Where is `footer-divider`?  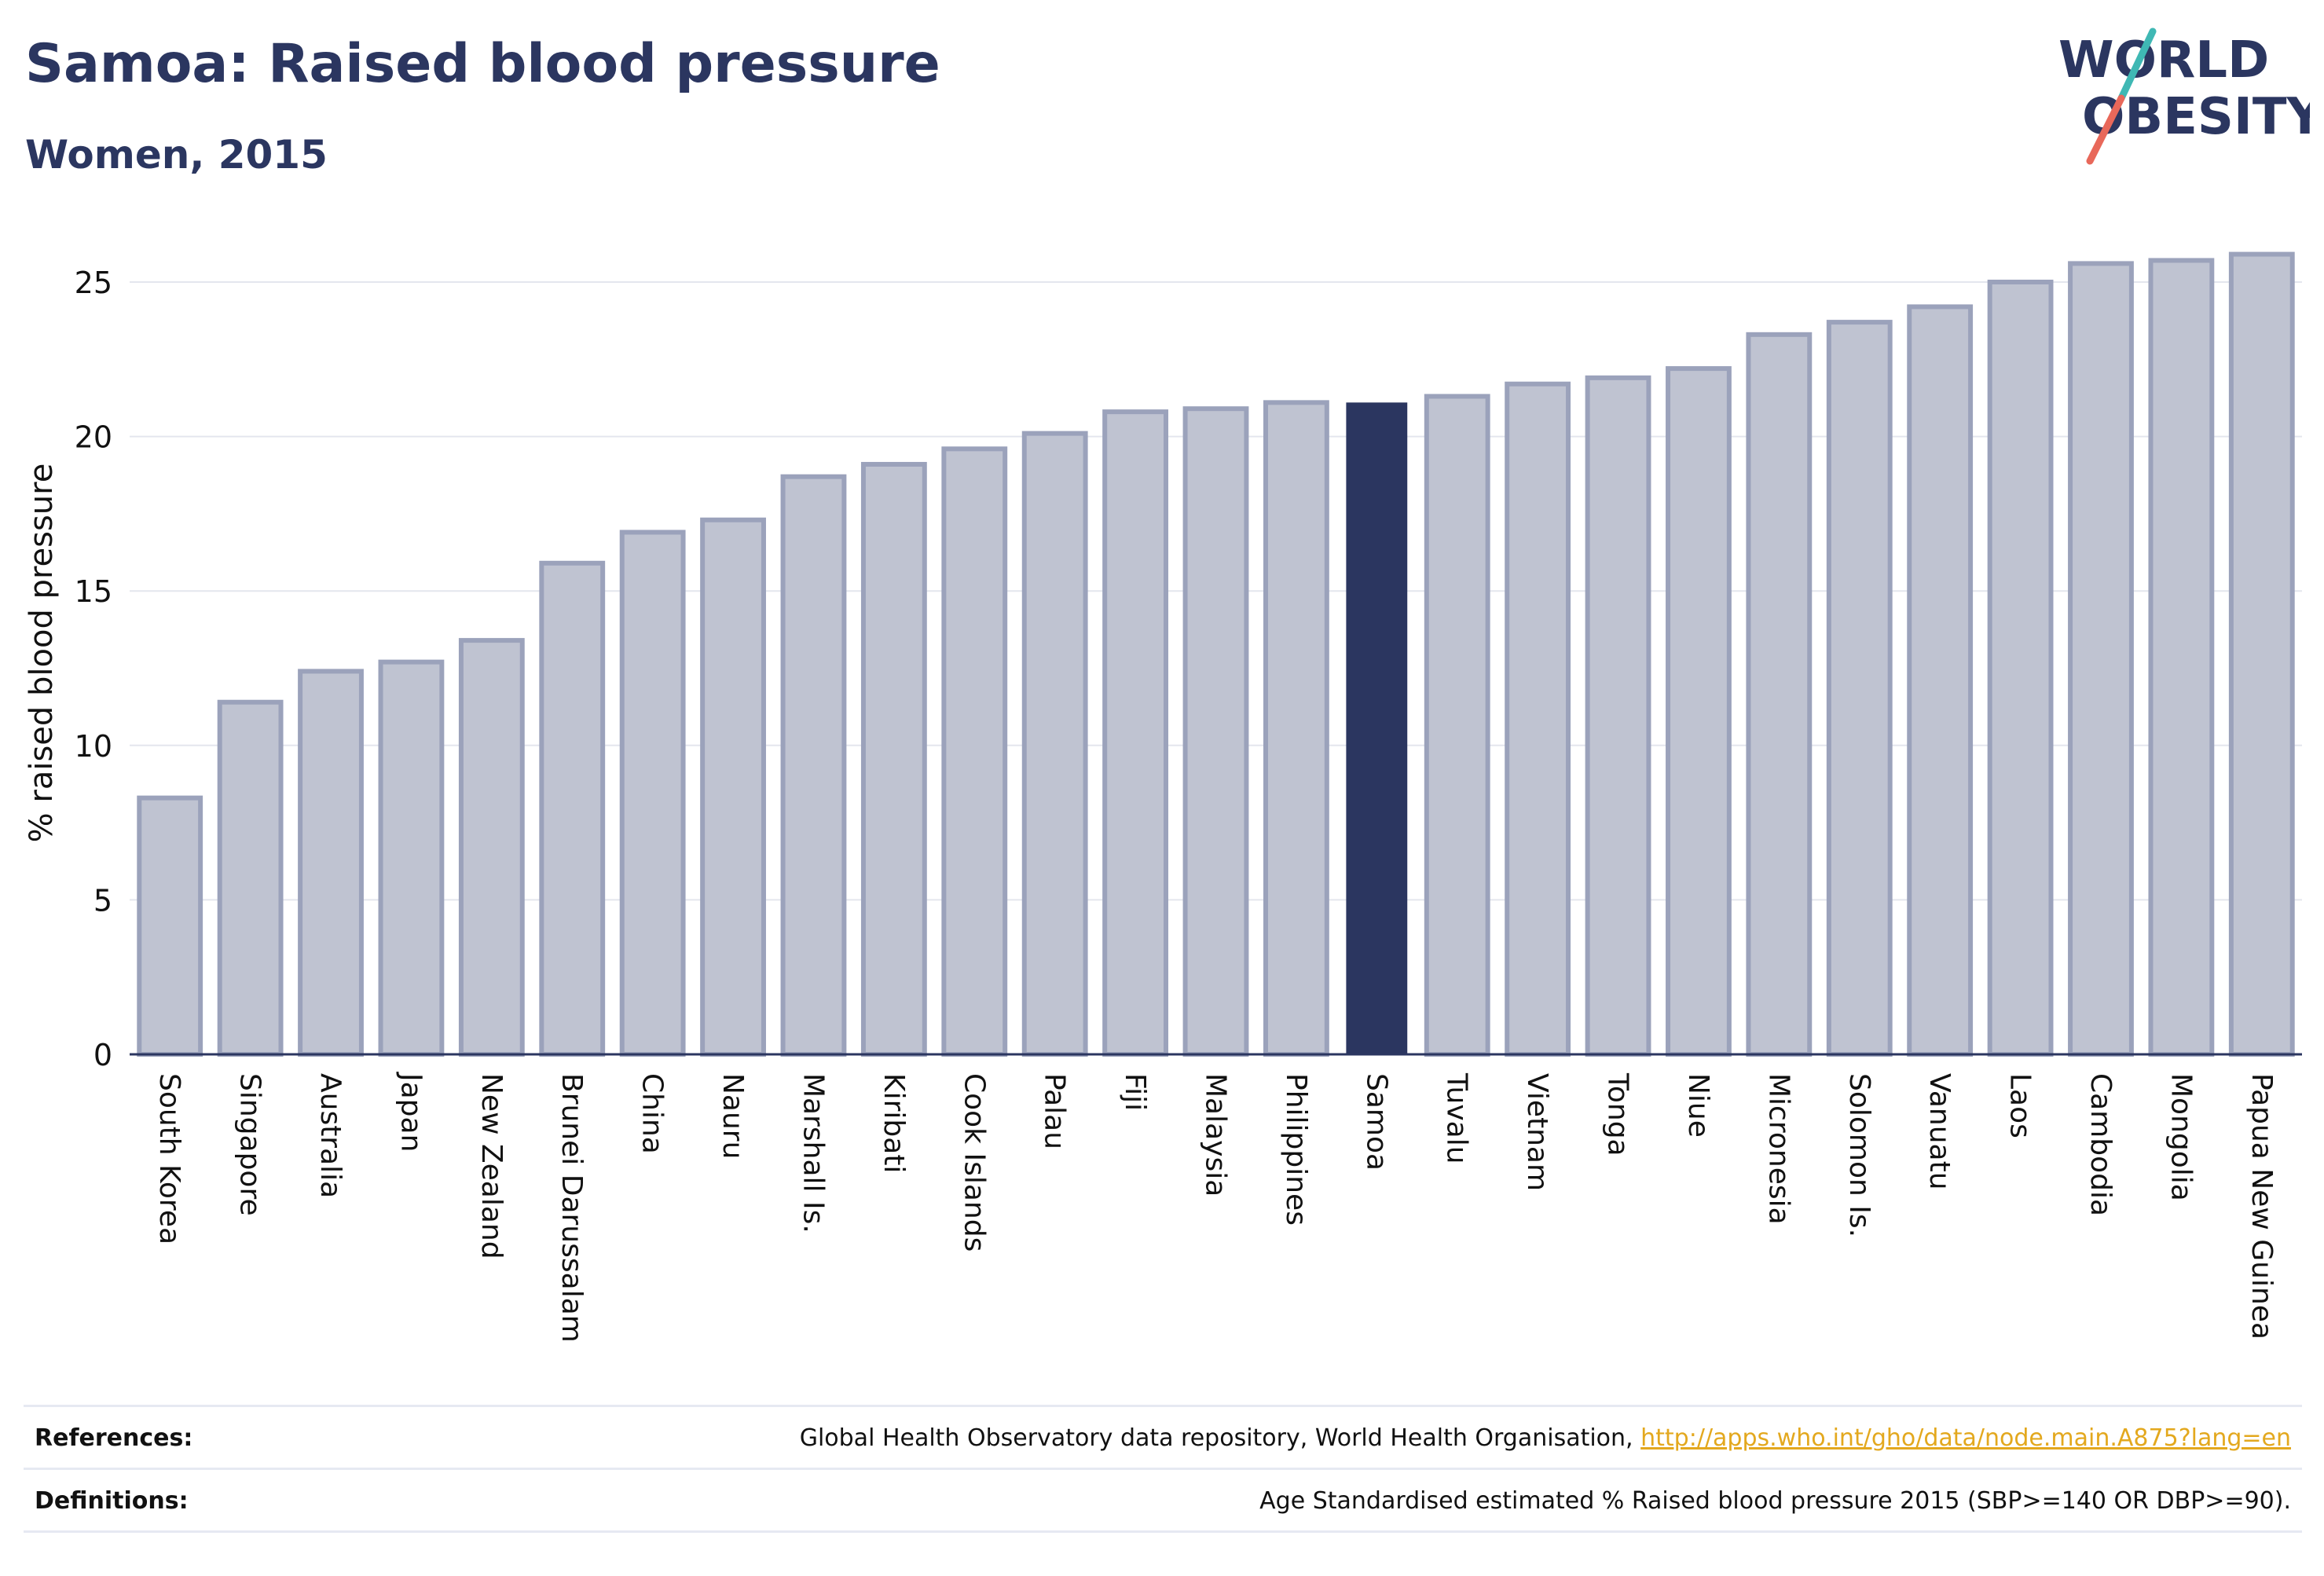 footer-divider is located at coordinates (1163, 1531).